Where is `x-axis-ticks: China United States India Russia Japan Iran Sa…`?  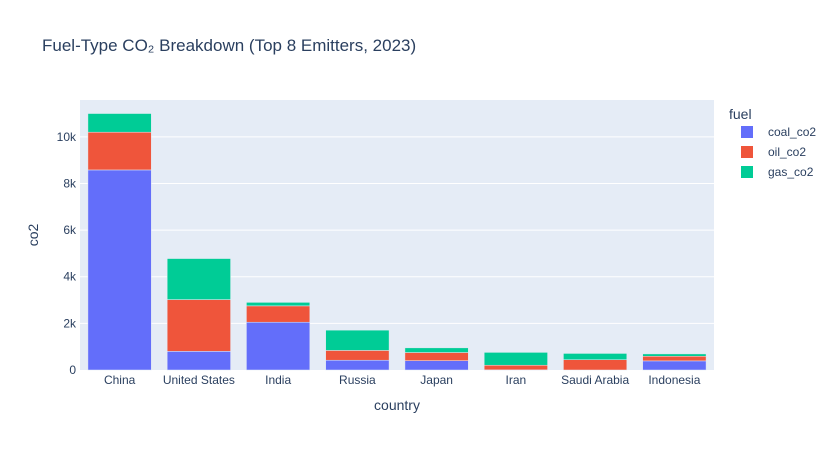 x-axis-ticks: China United States India Russia Japan Iran Sa… is located at coordinates (402, 380).